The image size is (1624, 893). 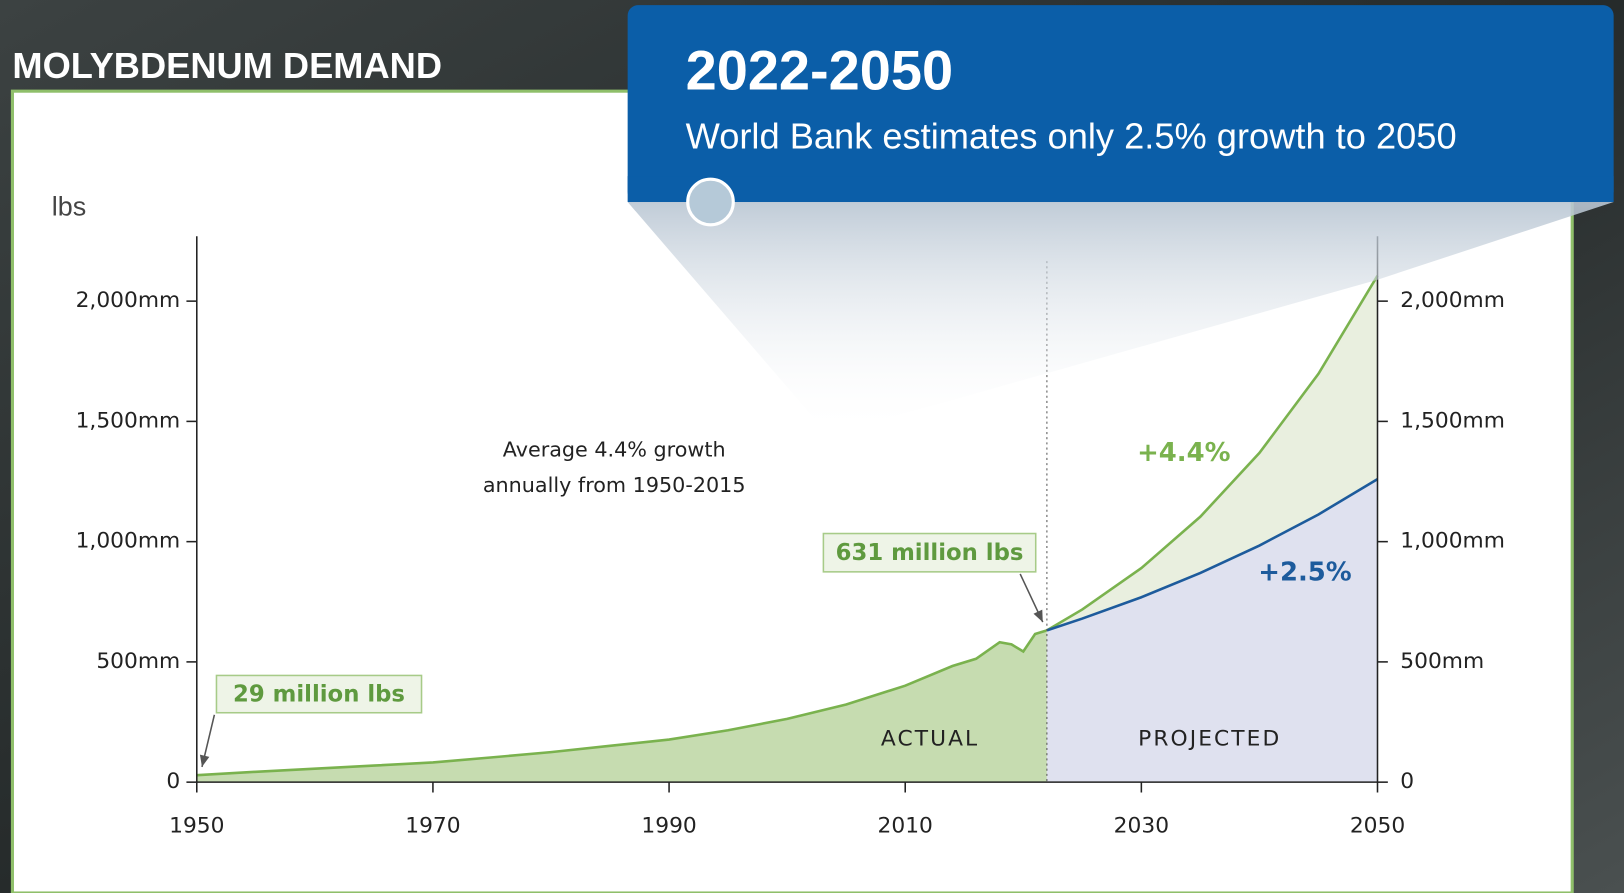 I want to click on x-tick-label: 1950, so click(x=196, y=826).